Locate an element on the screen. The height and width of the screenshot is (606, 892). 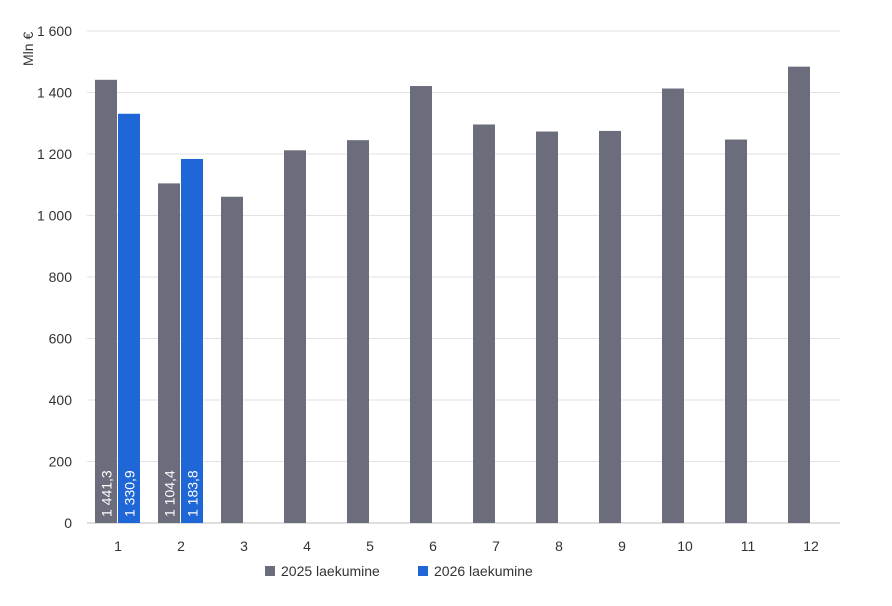
x-tick-label: 4 is located at coordinates (307, 546).